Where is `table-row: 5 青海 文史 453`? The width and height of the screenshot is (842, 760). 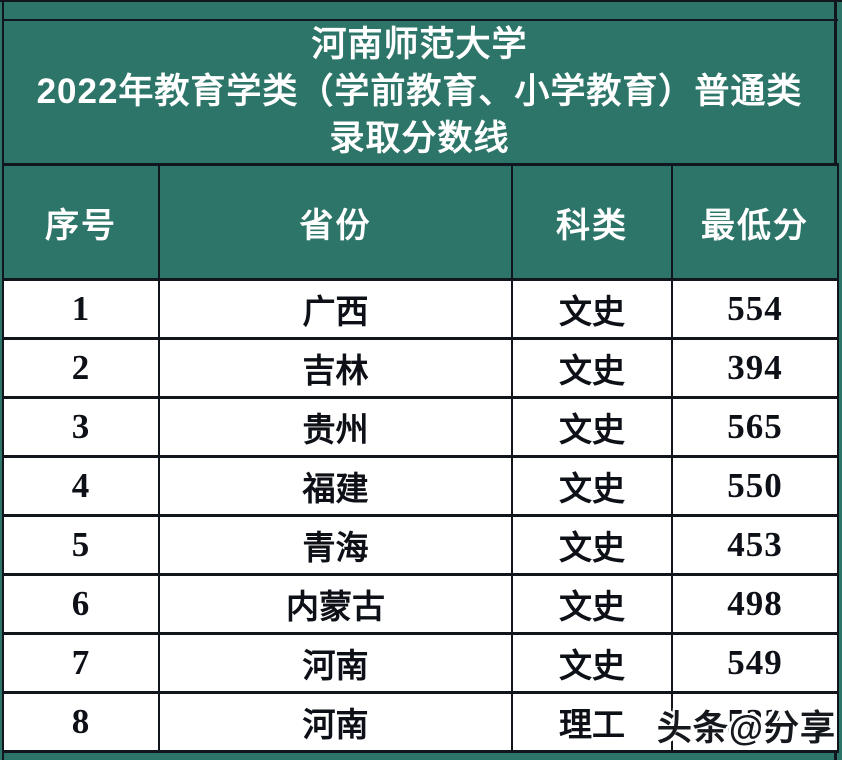
table-row: 5 青海 文史 453 is located at coordinates (420, 545).